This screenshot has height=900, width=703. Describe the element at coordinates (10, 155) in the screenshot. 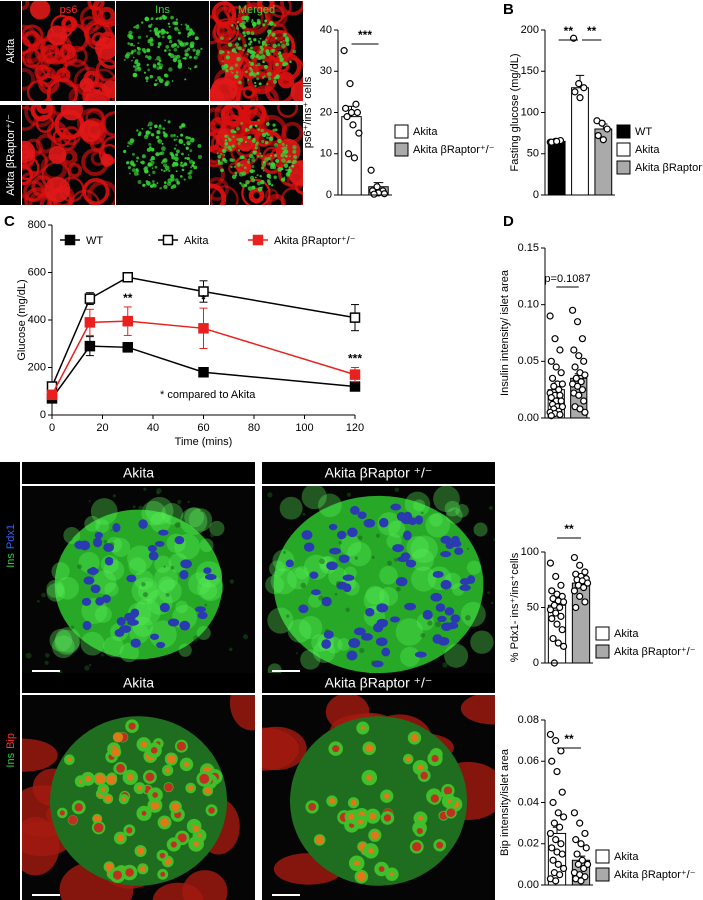

I see `row-label-strip` at that location.